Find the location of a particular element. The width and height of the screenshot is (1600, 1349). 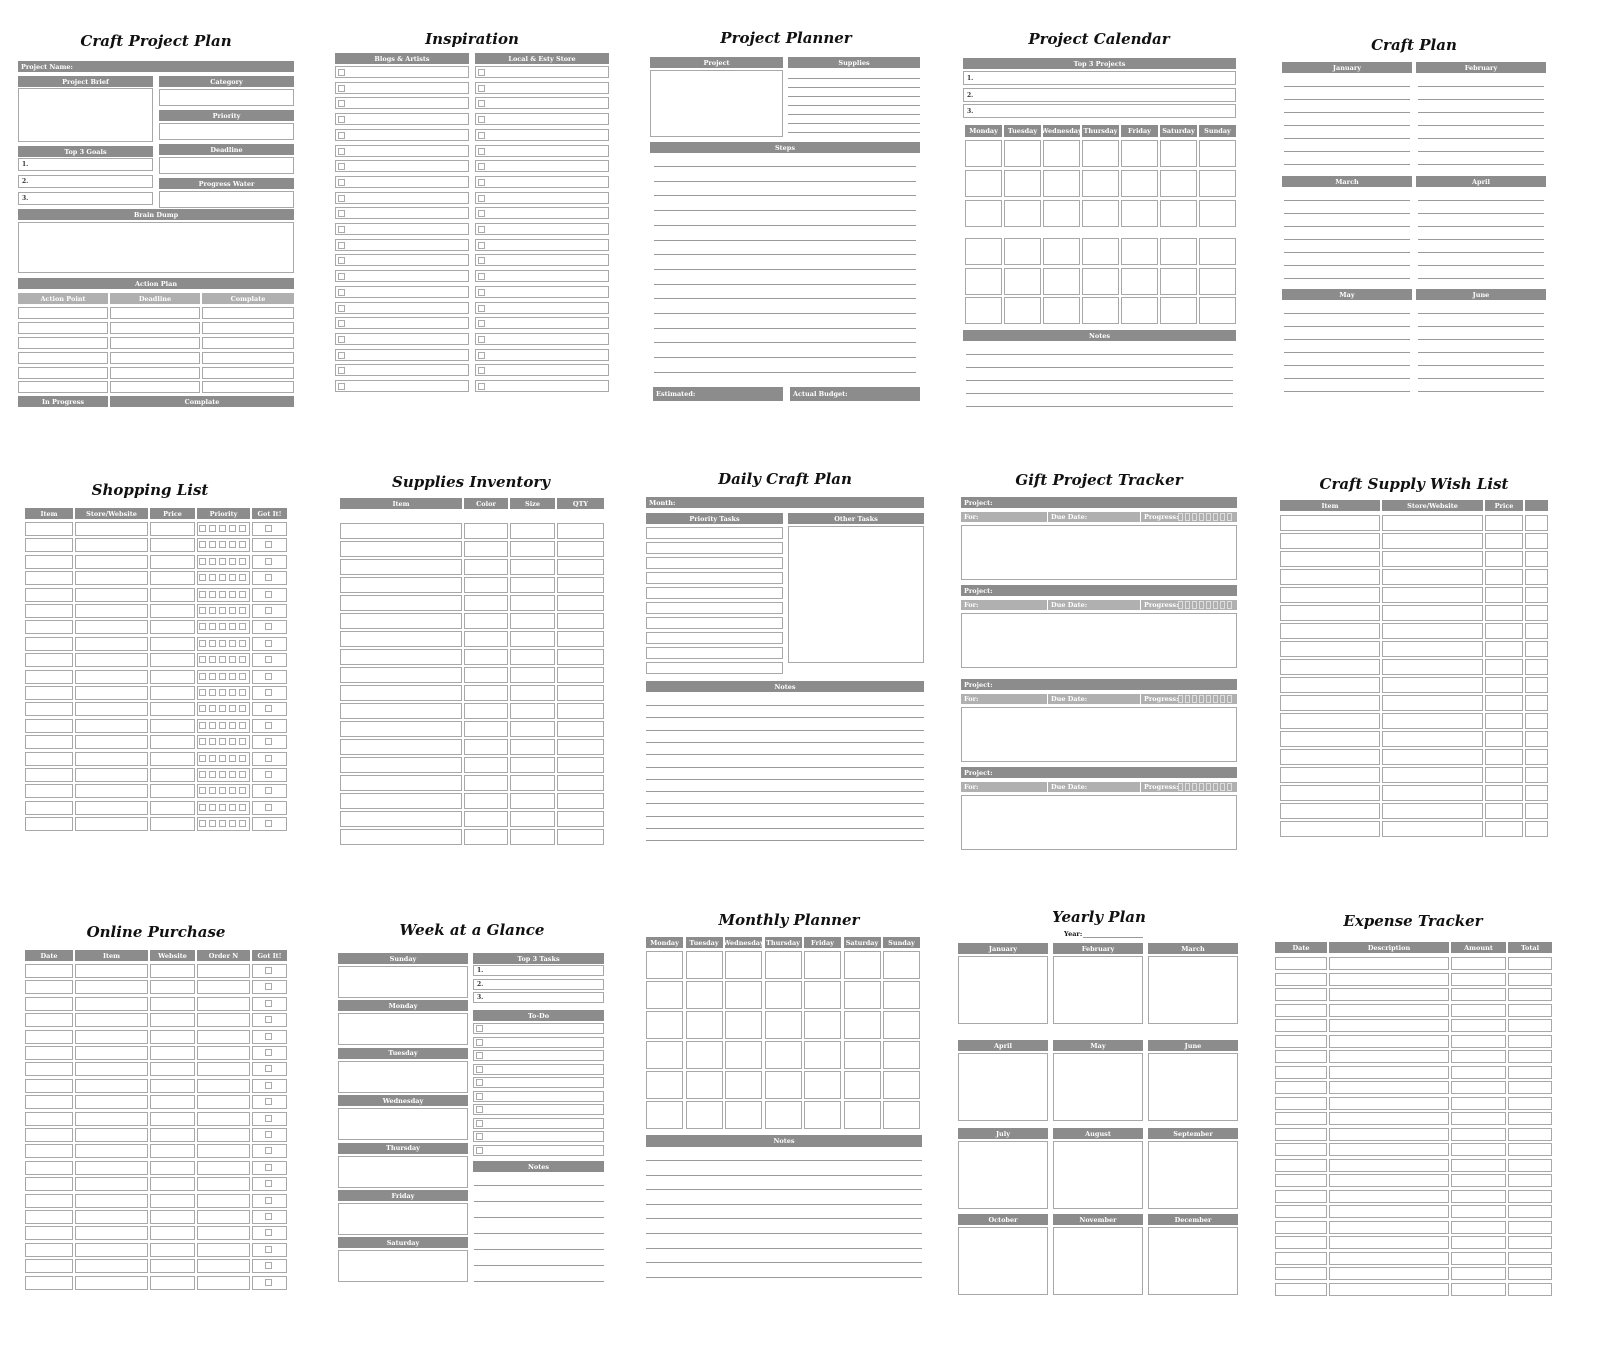

todo-row is located at coordinates (538, 1109).